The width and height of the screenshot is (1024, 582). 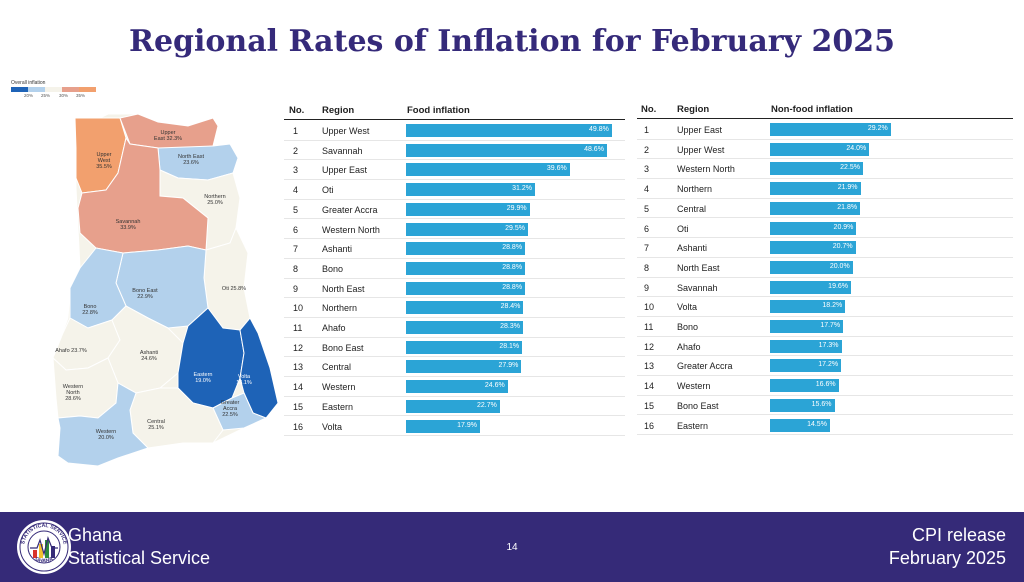 What do you see at coordinates (298, 308) in the screenshot?
I see `row-number: 10` at bounding box center [298, 308].